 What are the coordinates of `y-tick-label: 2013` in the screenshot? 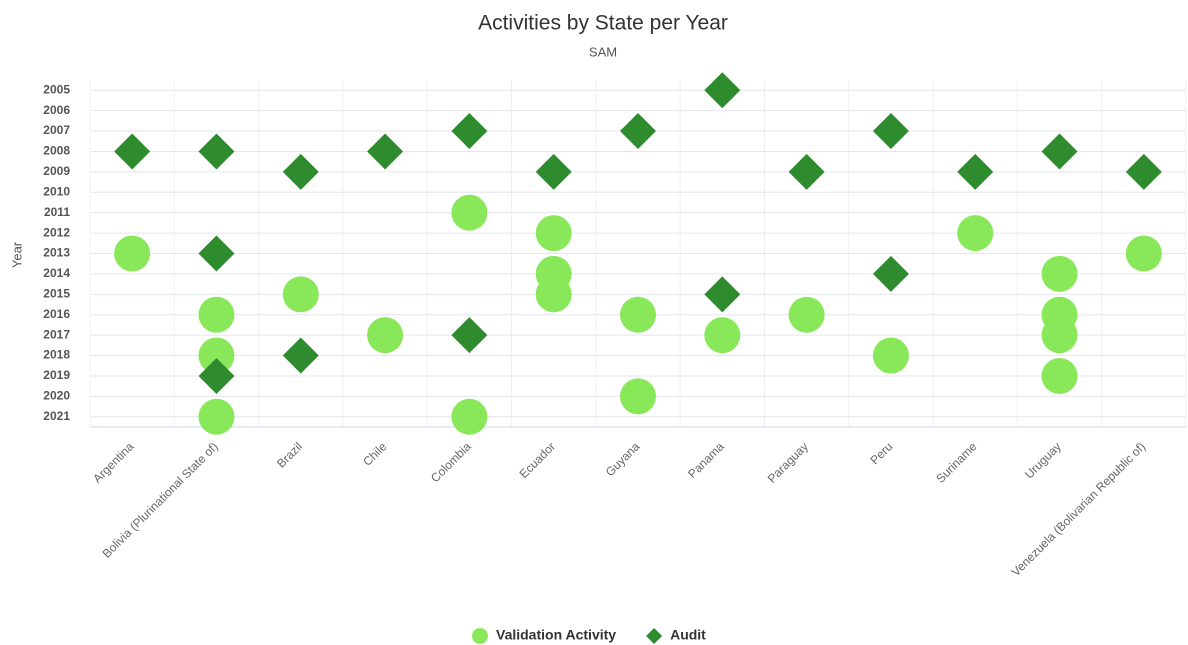 It's located at (56, 253).